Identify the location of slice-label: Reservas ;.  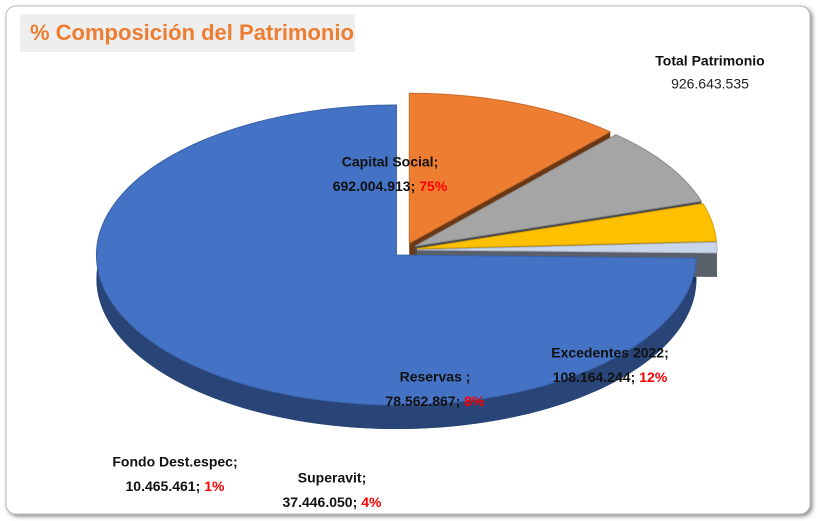
(435, 377).